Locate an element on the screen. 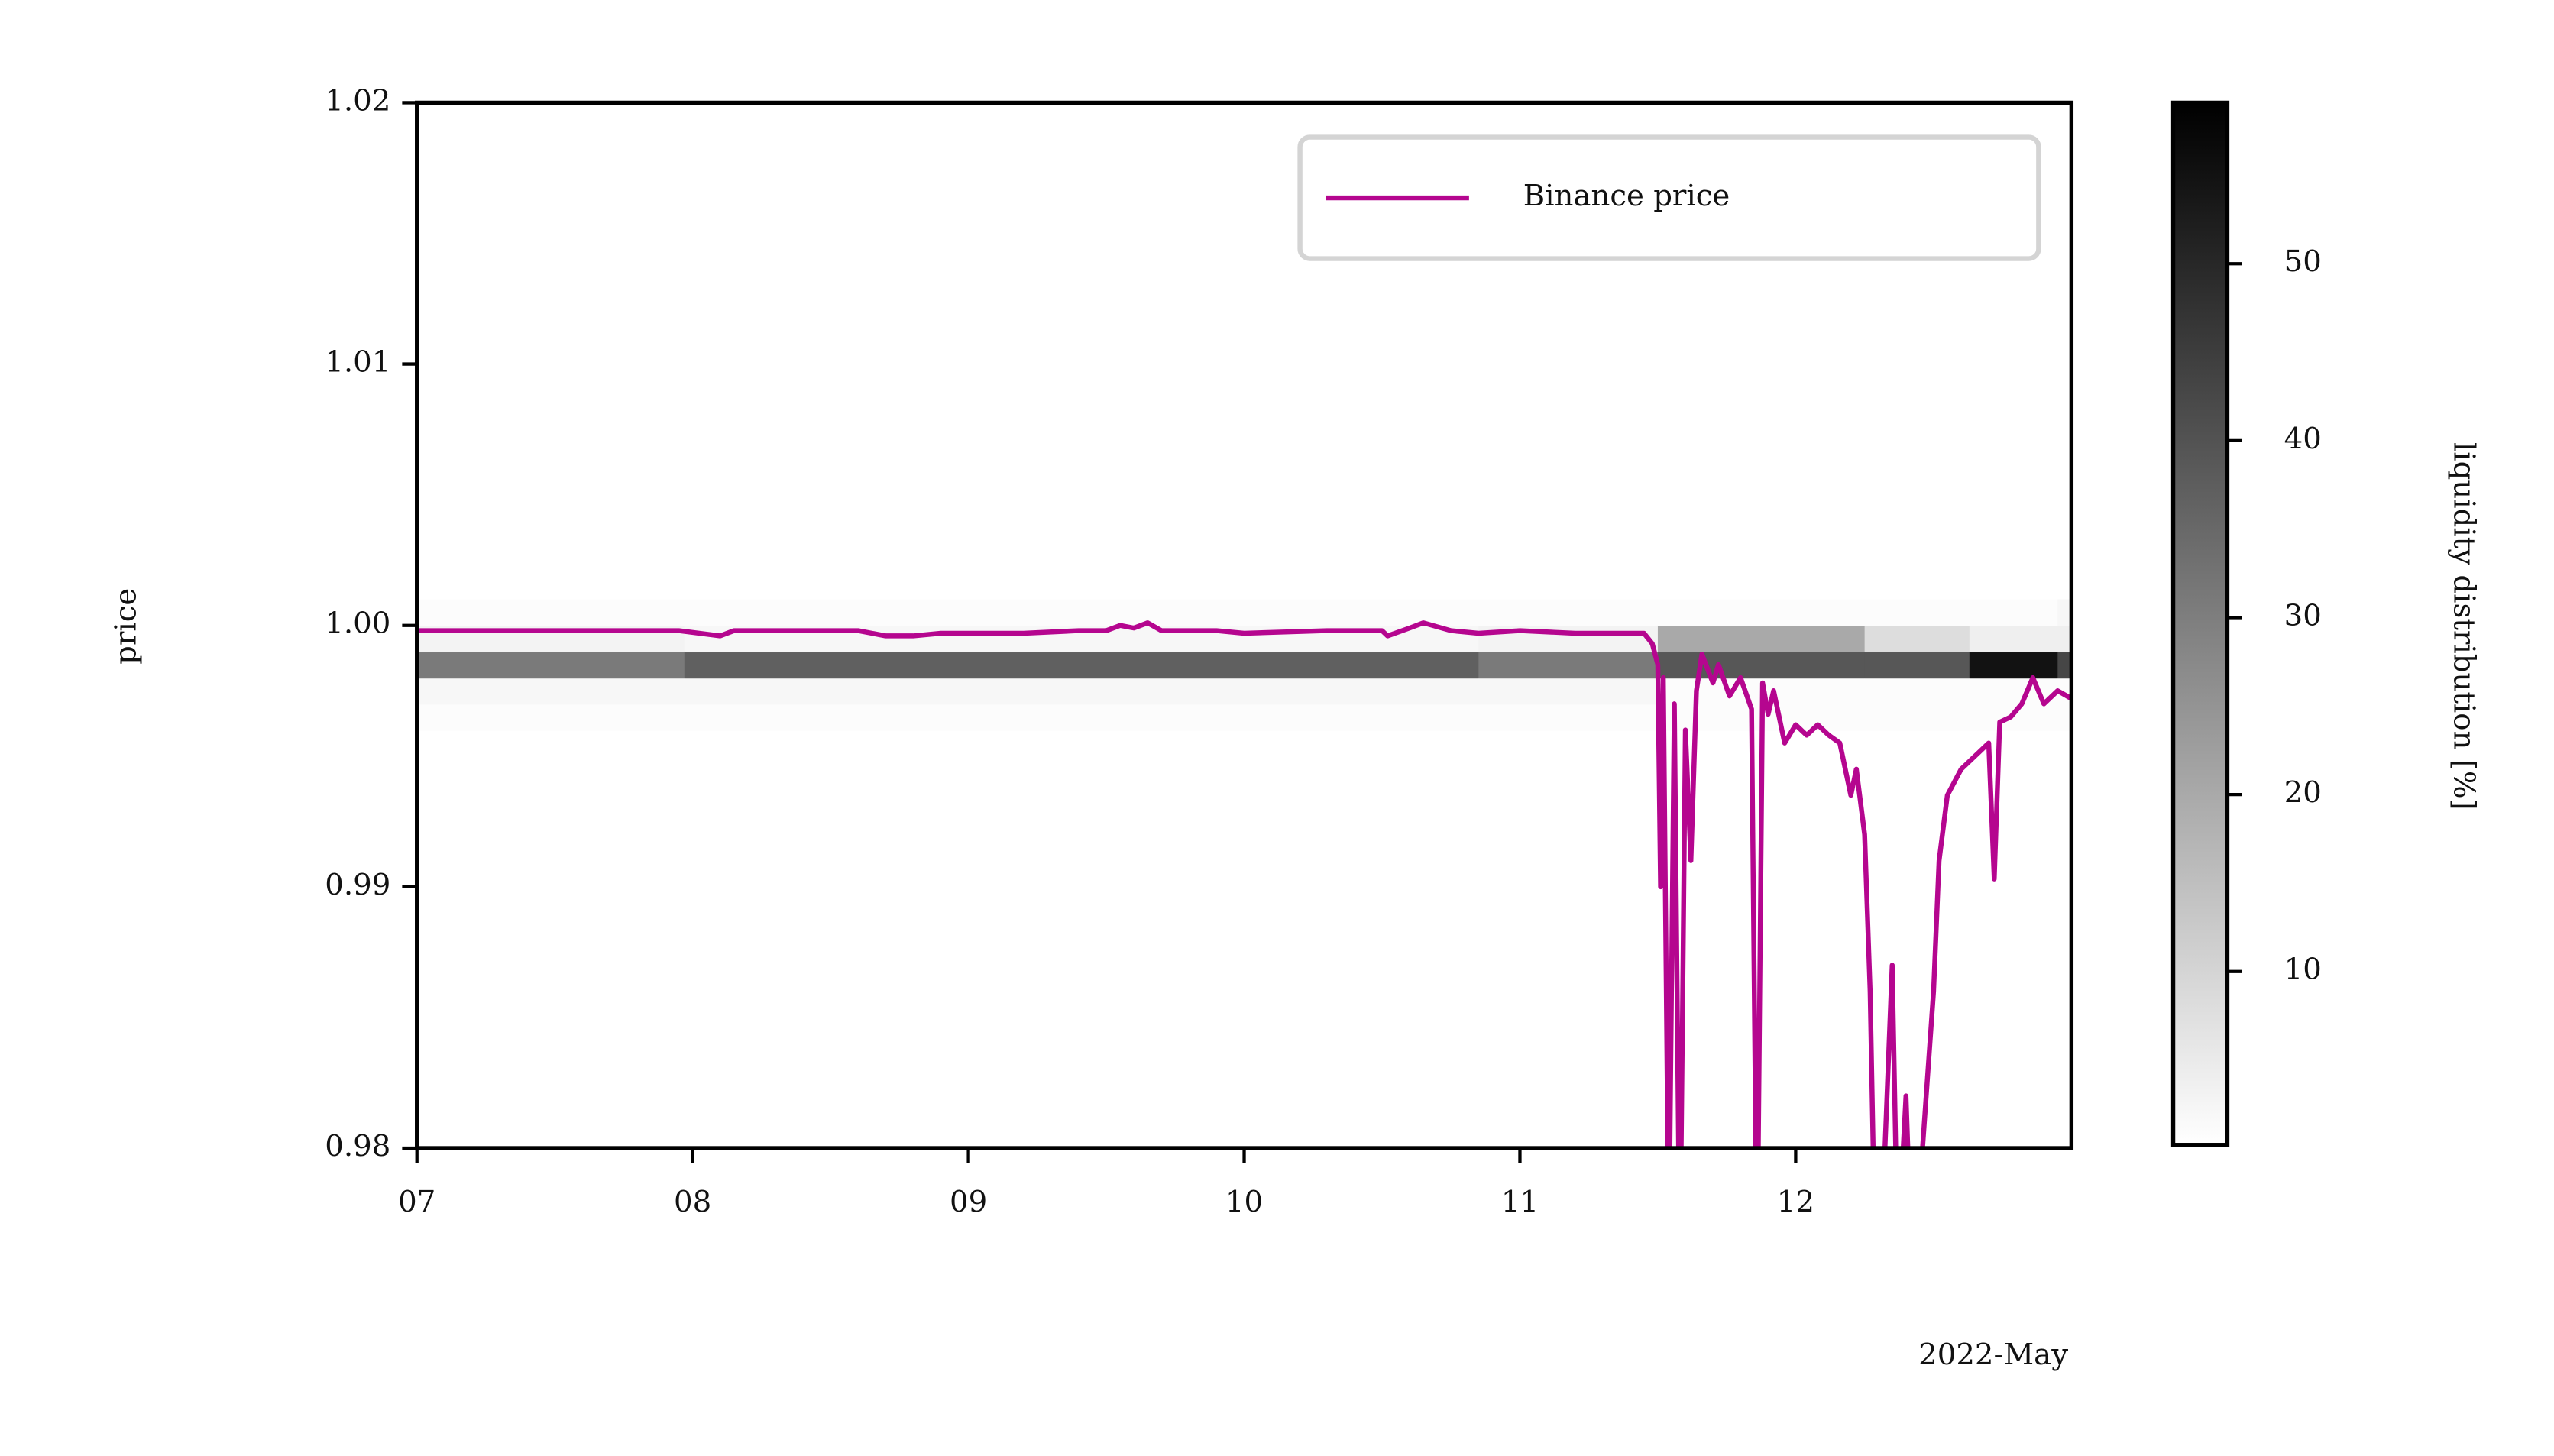  heatmap is located at coordinates (1244, 665).